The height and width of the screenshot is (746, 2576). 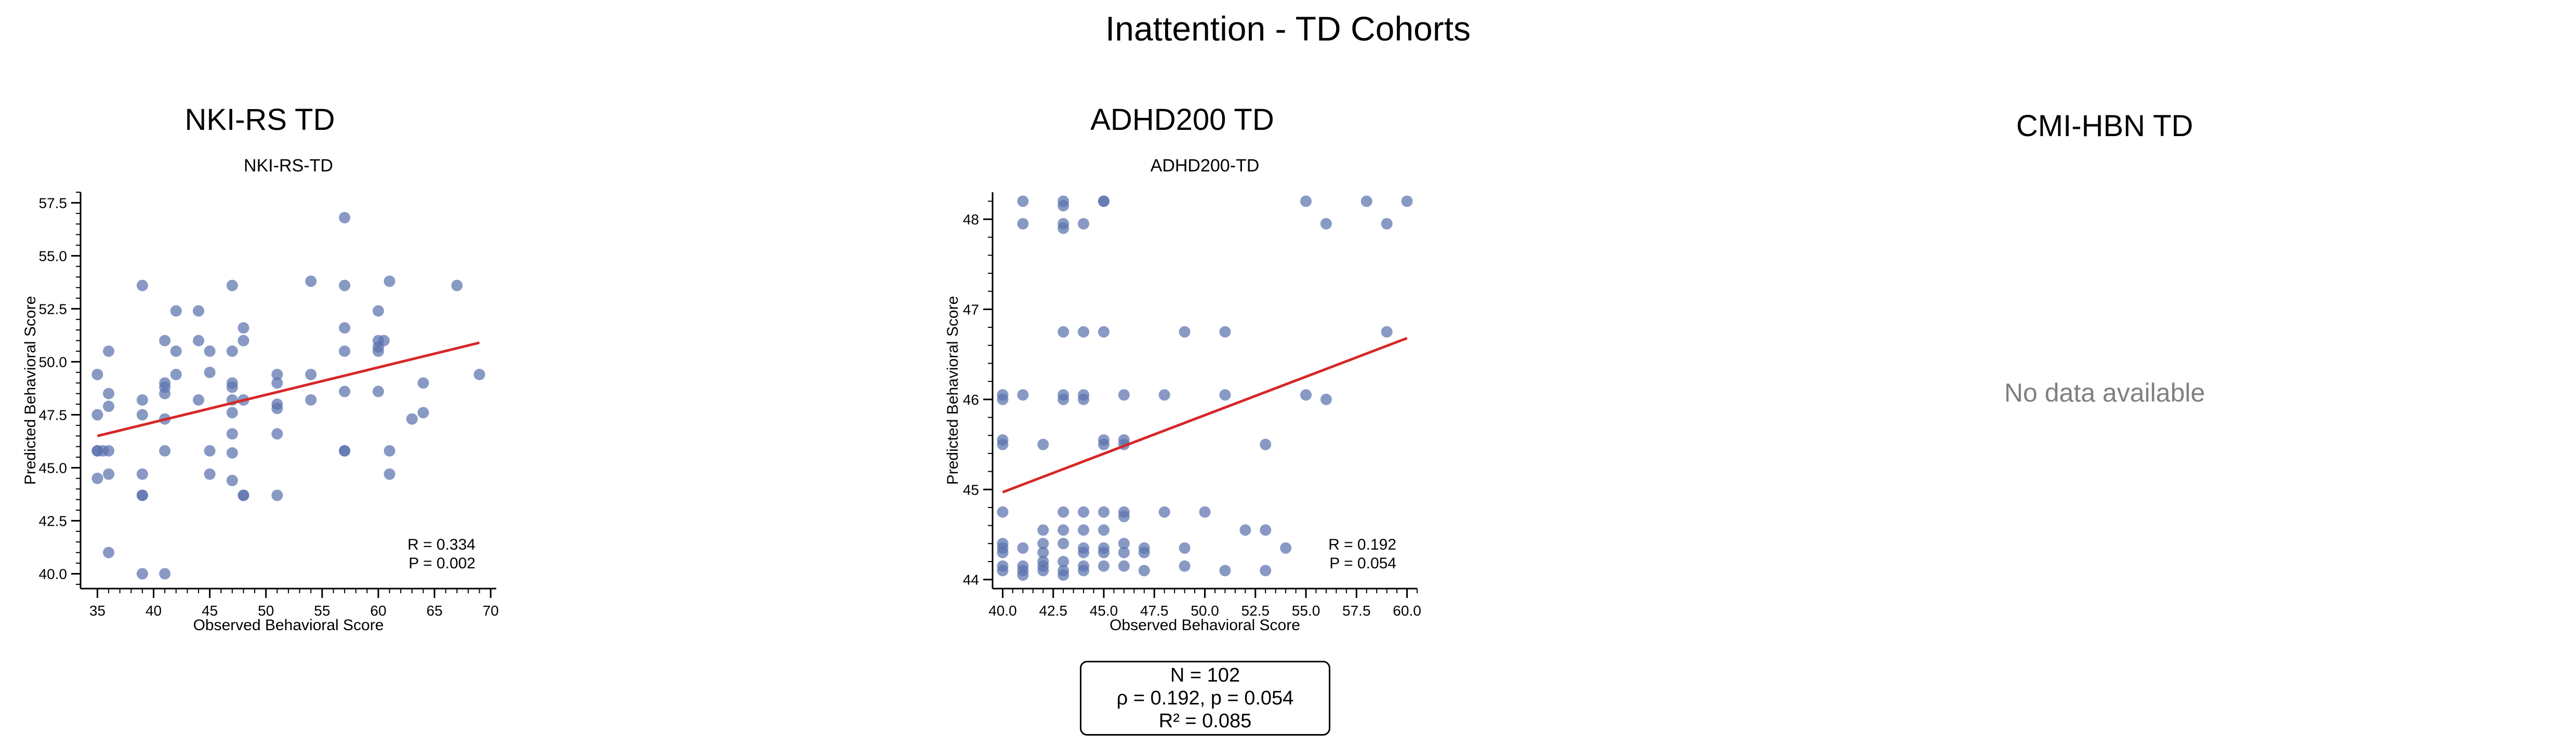 What do you see at coordinates (1205, 415) in the screenshot?
I see `regression-line` at bounding box center [1205, 415].